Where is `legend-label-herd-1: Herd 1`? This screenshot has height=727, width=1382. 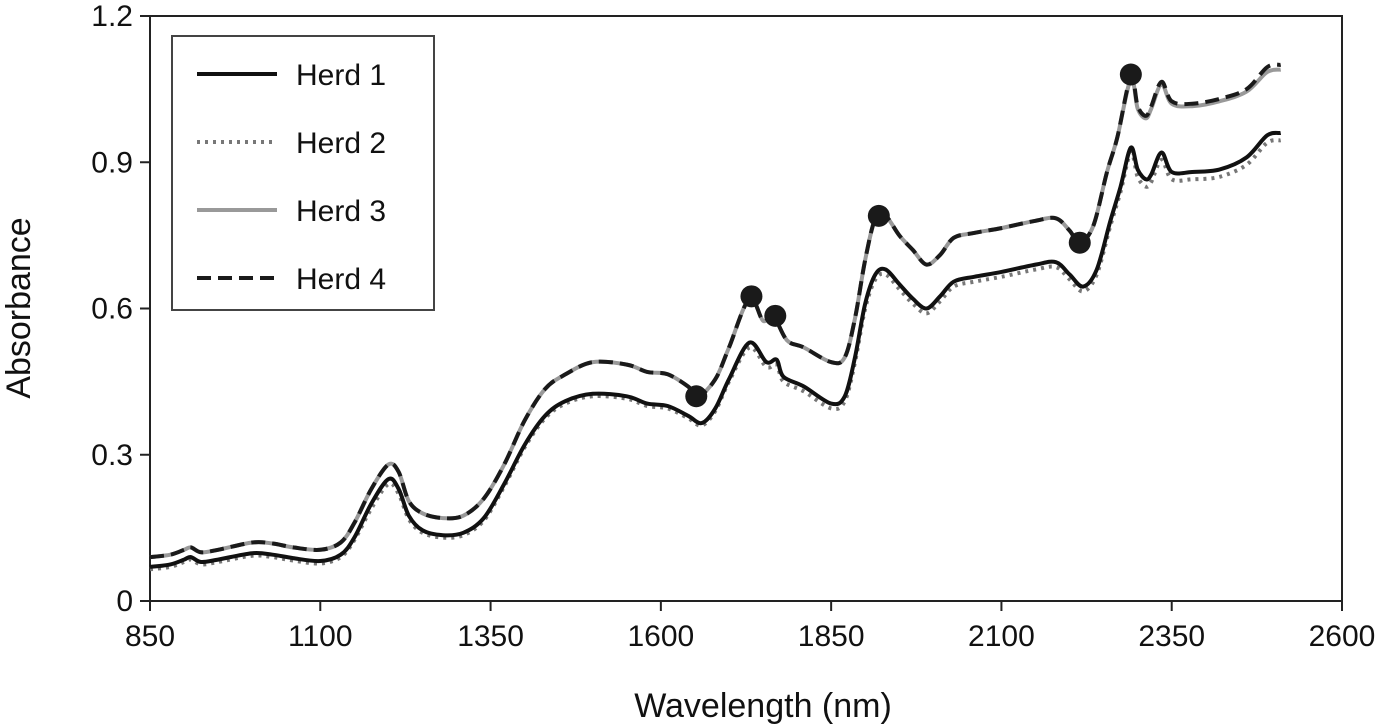 legend-label-herd-1: Herd 1 is located at coordinates (341, 75).